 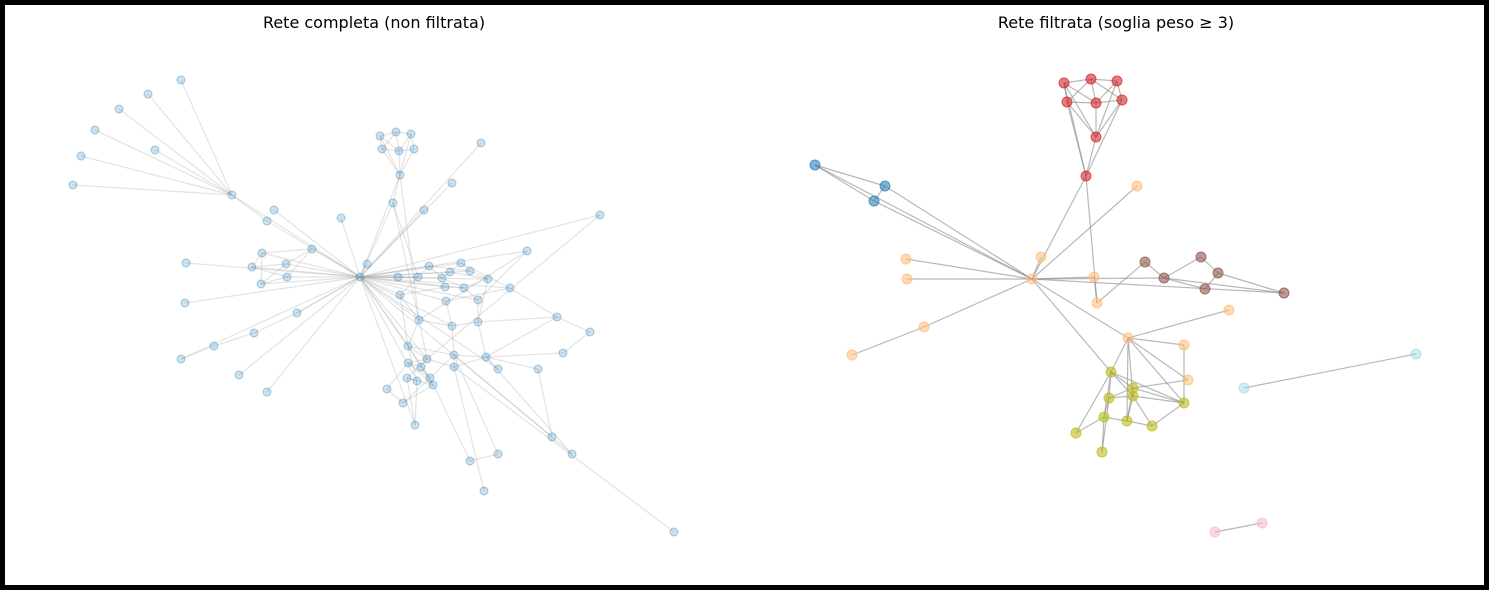 What do you see at coordinates (374, 22) in the screenshot?
I see `left-panel-title: Rete completa (non filtrata)` at bounding box center [374, 22].